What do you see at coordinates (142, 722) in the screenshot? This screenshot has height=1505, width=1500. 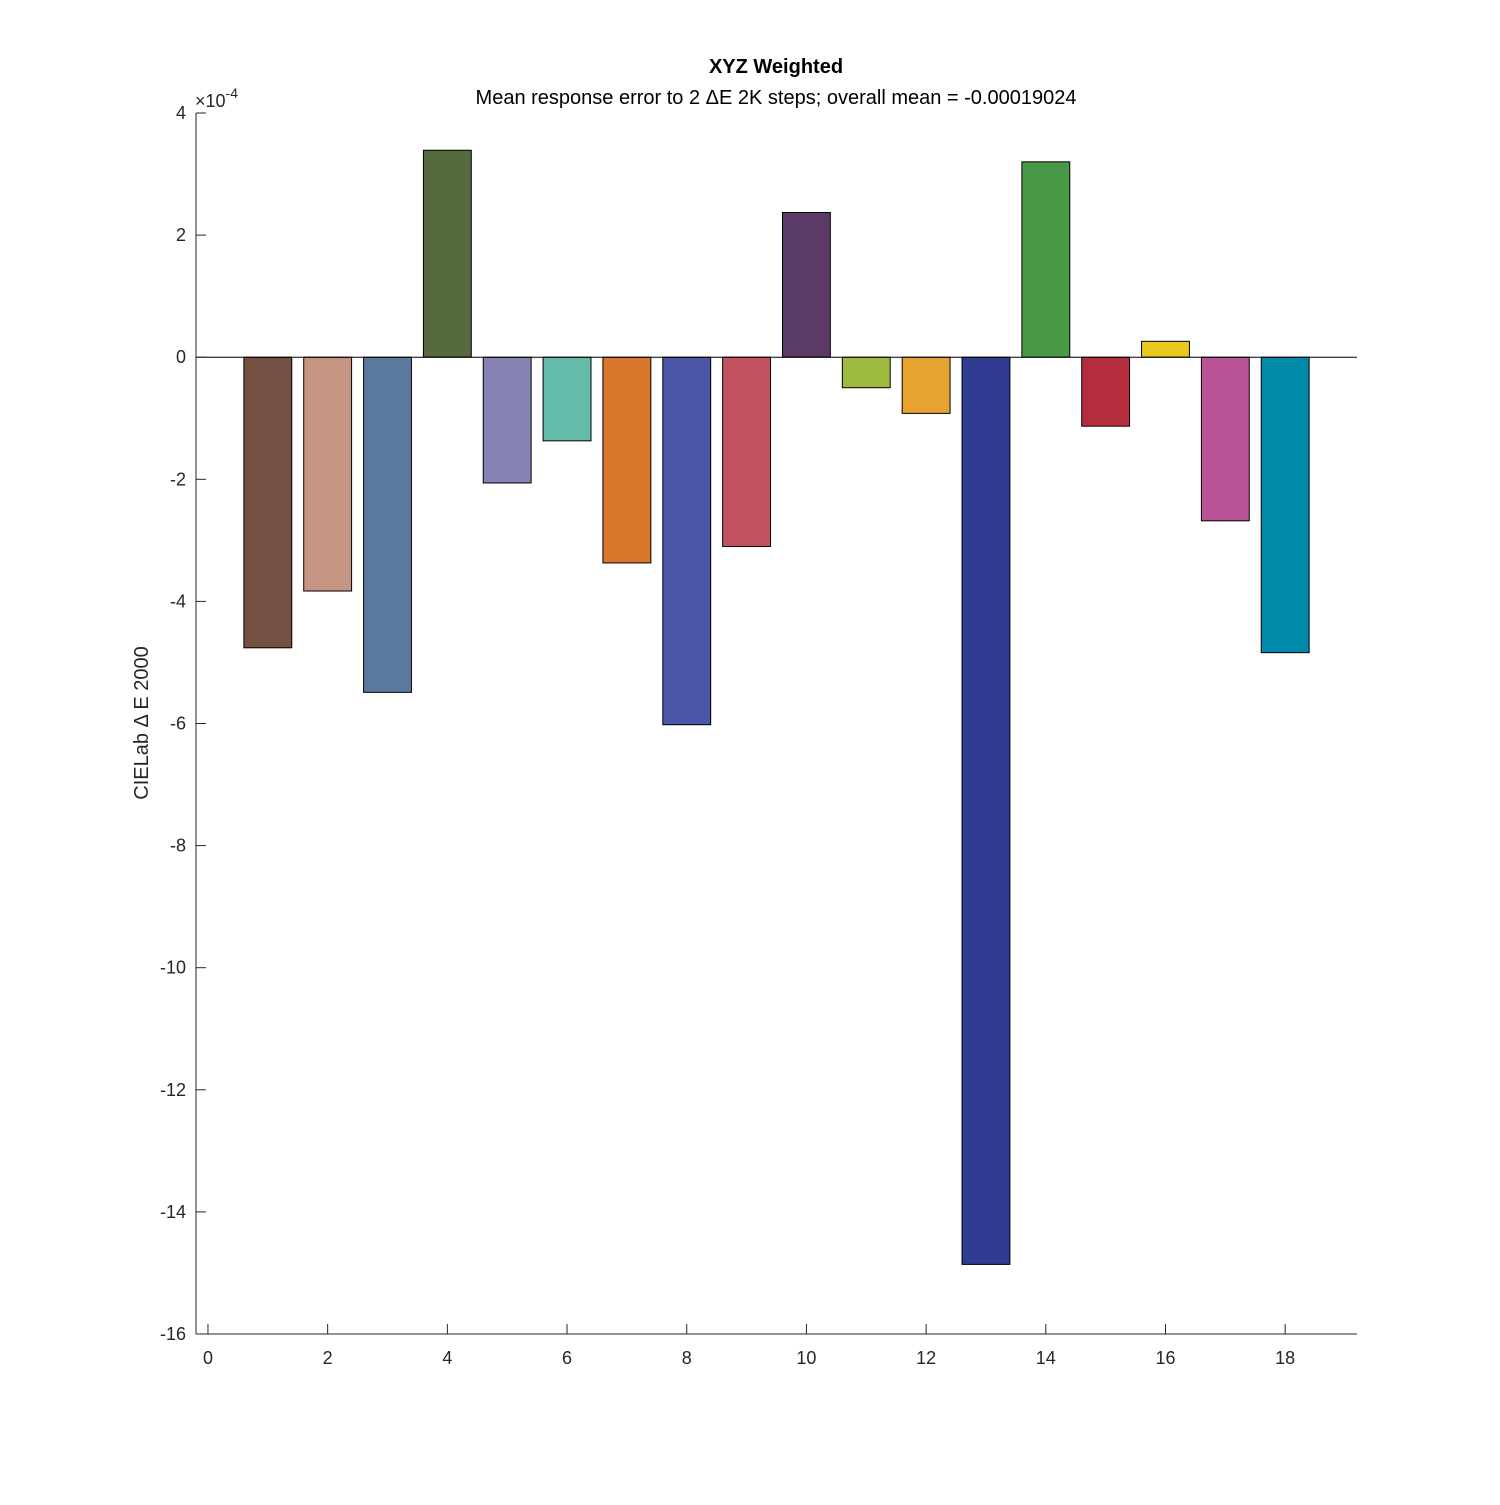 I see `y-axis-label: CIELab Δ E 2000` at bounding box center [142, 722].